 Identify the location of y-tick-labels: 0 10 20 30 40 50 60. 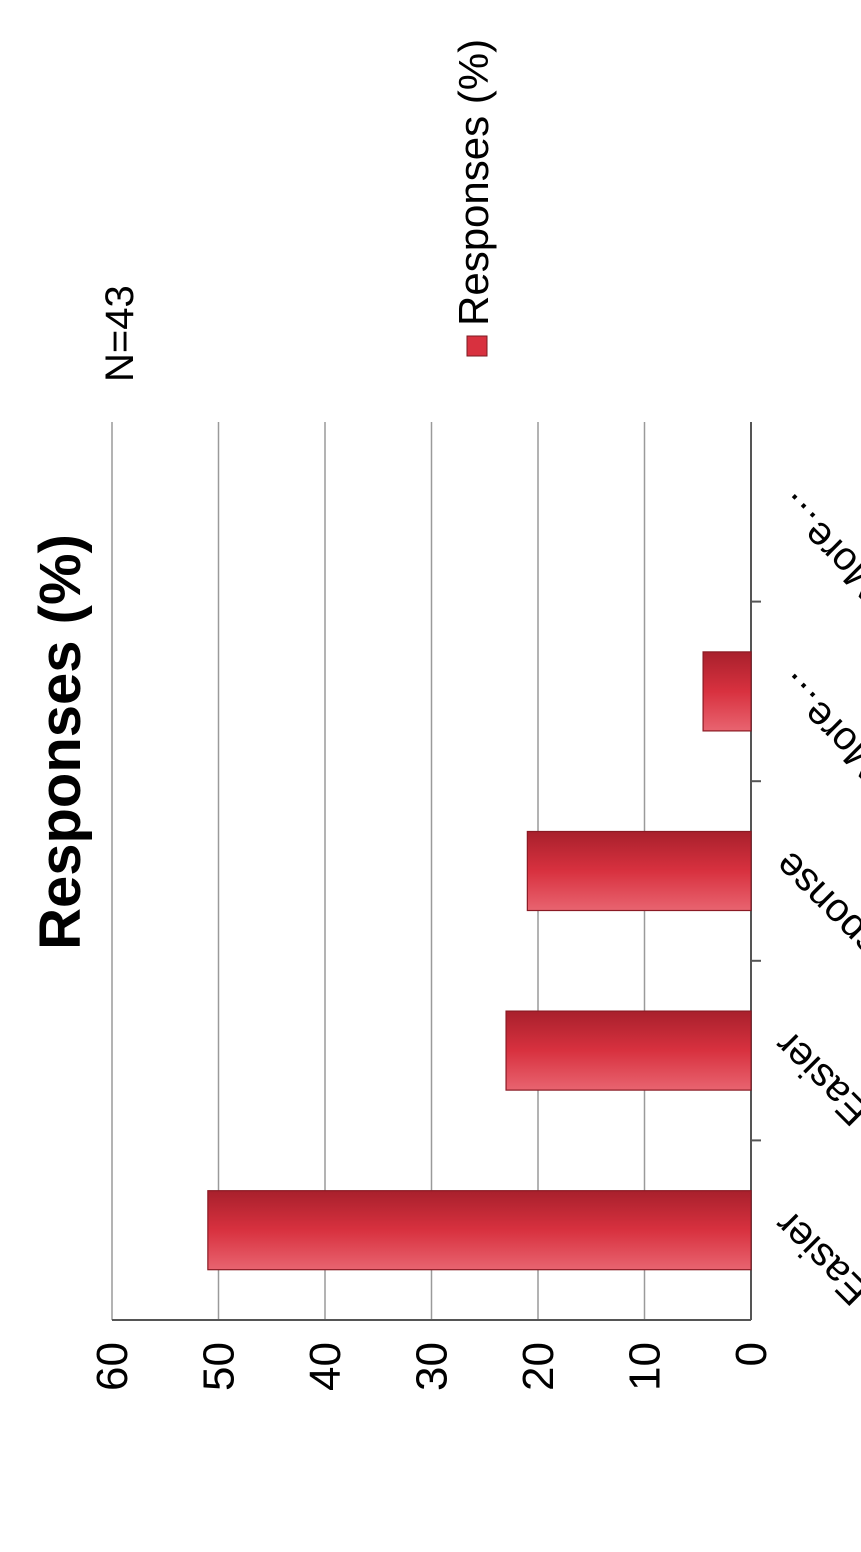
(432, 1366).